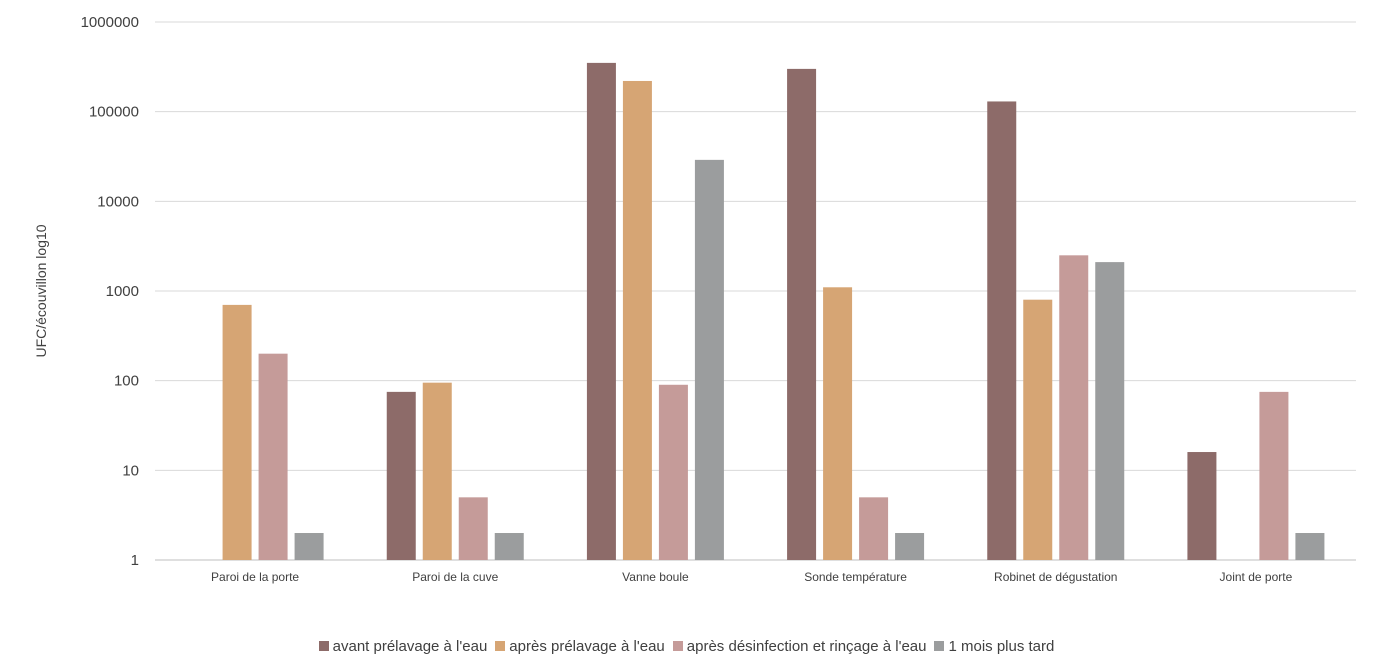 The width and height of the screenshot is (1373, 659). What do you see at coordinates (1001, 646) in the screenshot?
I see `legend-label: 1 mois plus tard` at bounding box center [1001, 646].